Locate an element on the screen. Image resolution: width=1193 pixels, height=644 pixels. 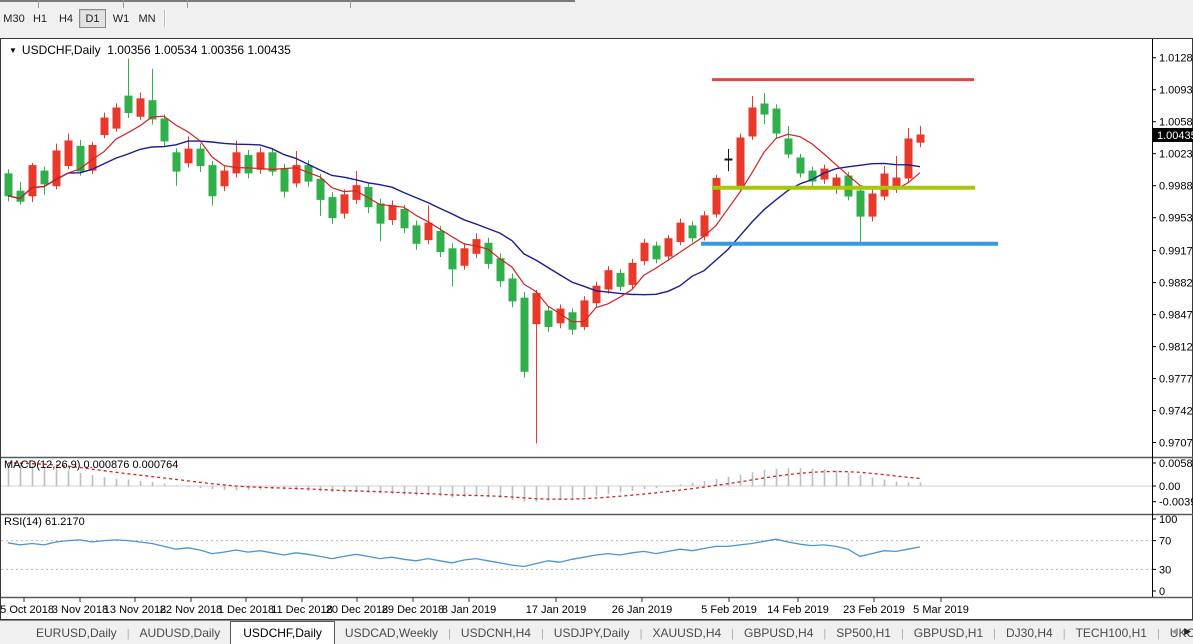
tf-button-w1: W1 is located at coordinates (121, 18).